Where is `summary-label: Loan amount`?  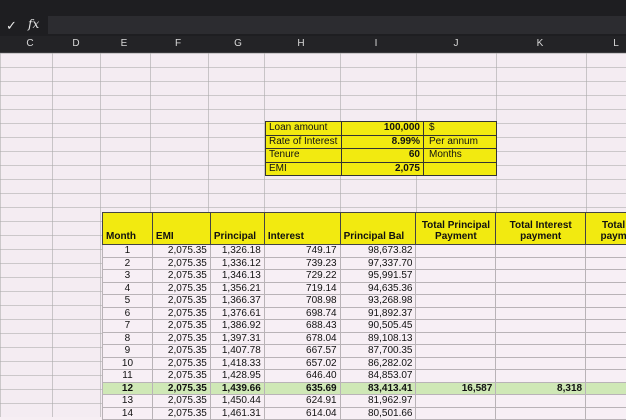
summary-label: Loan amount is located at coordinates (304, 128).